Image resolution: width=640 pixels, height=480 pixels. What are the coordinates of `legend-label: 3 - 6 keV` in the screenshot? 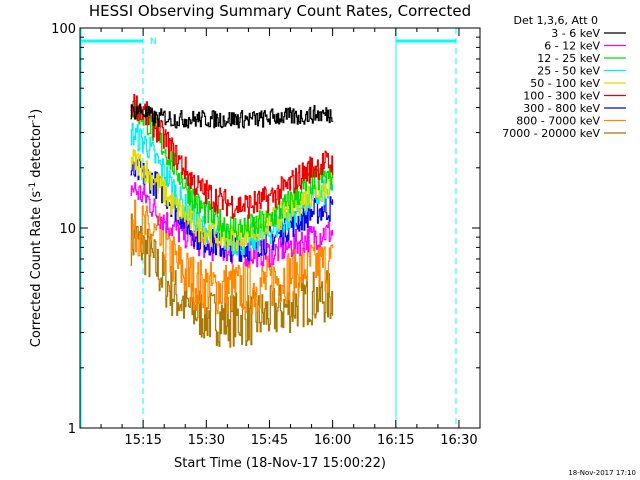 It's located at (575, 33).